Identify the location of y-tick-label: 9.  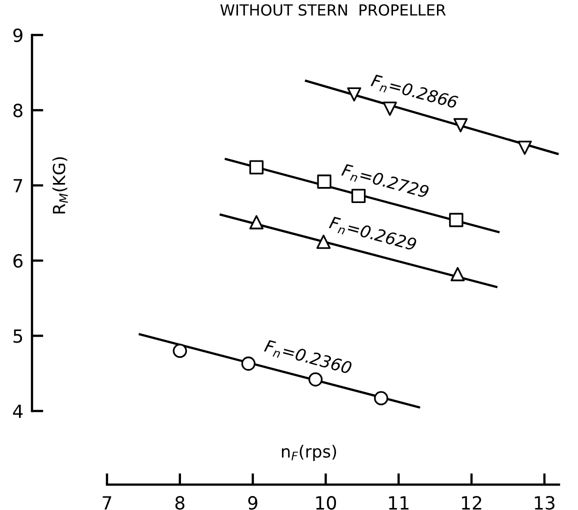
(17, 35).